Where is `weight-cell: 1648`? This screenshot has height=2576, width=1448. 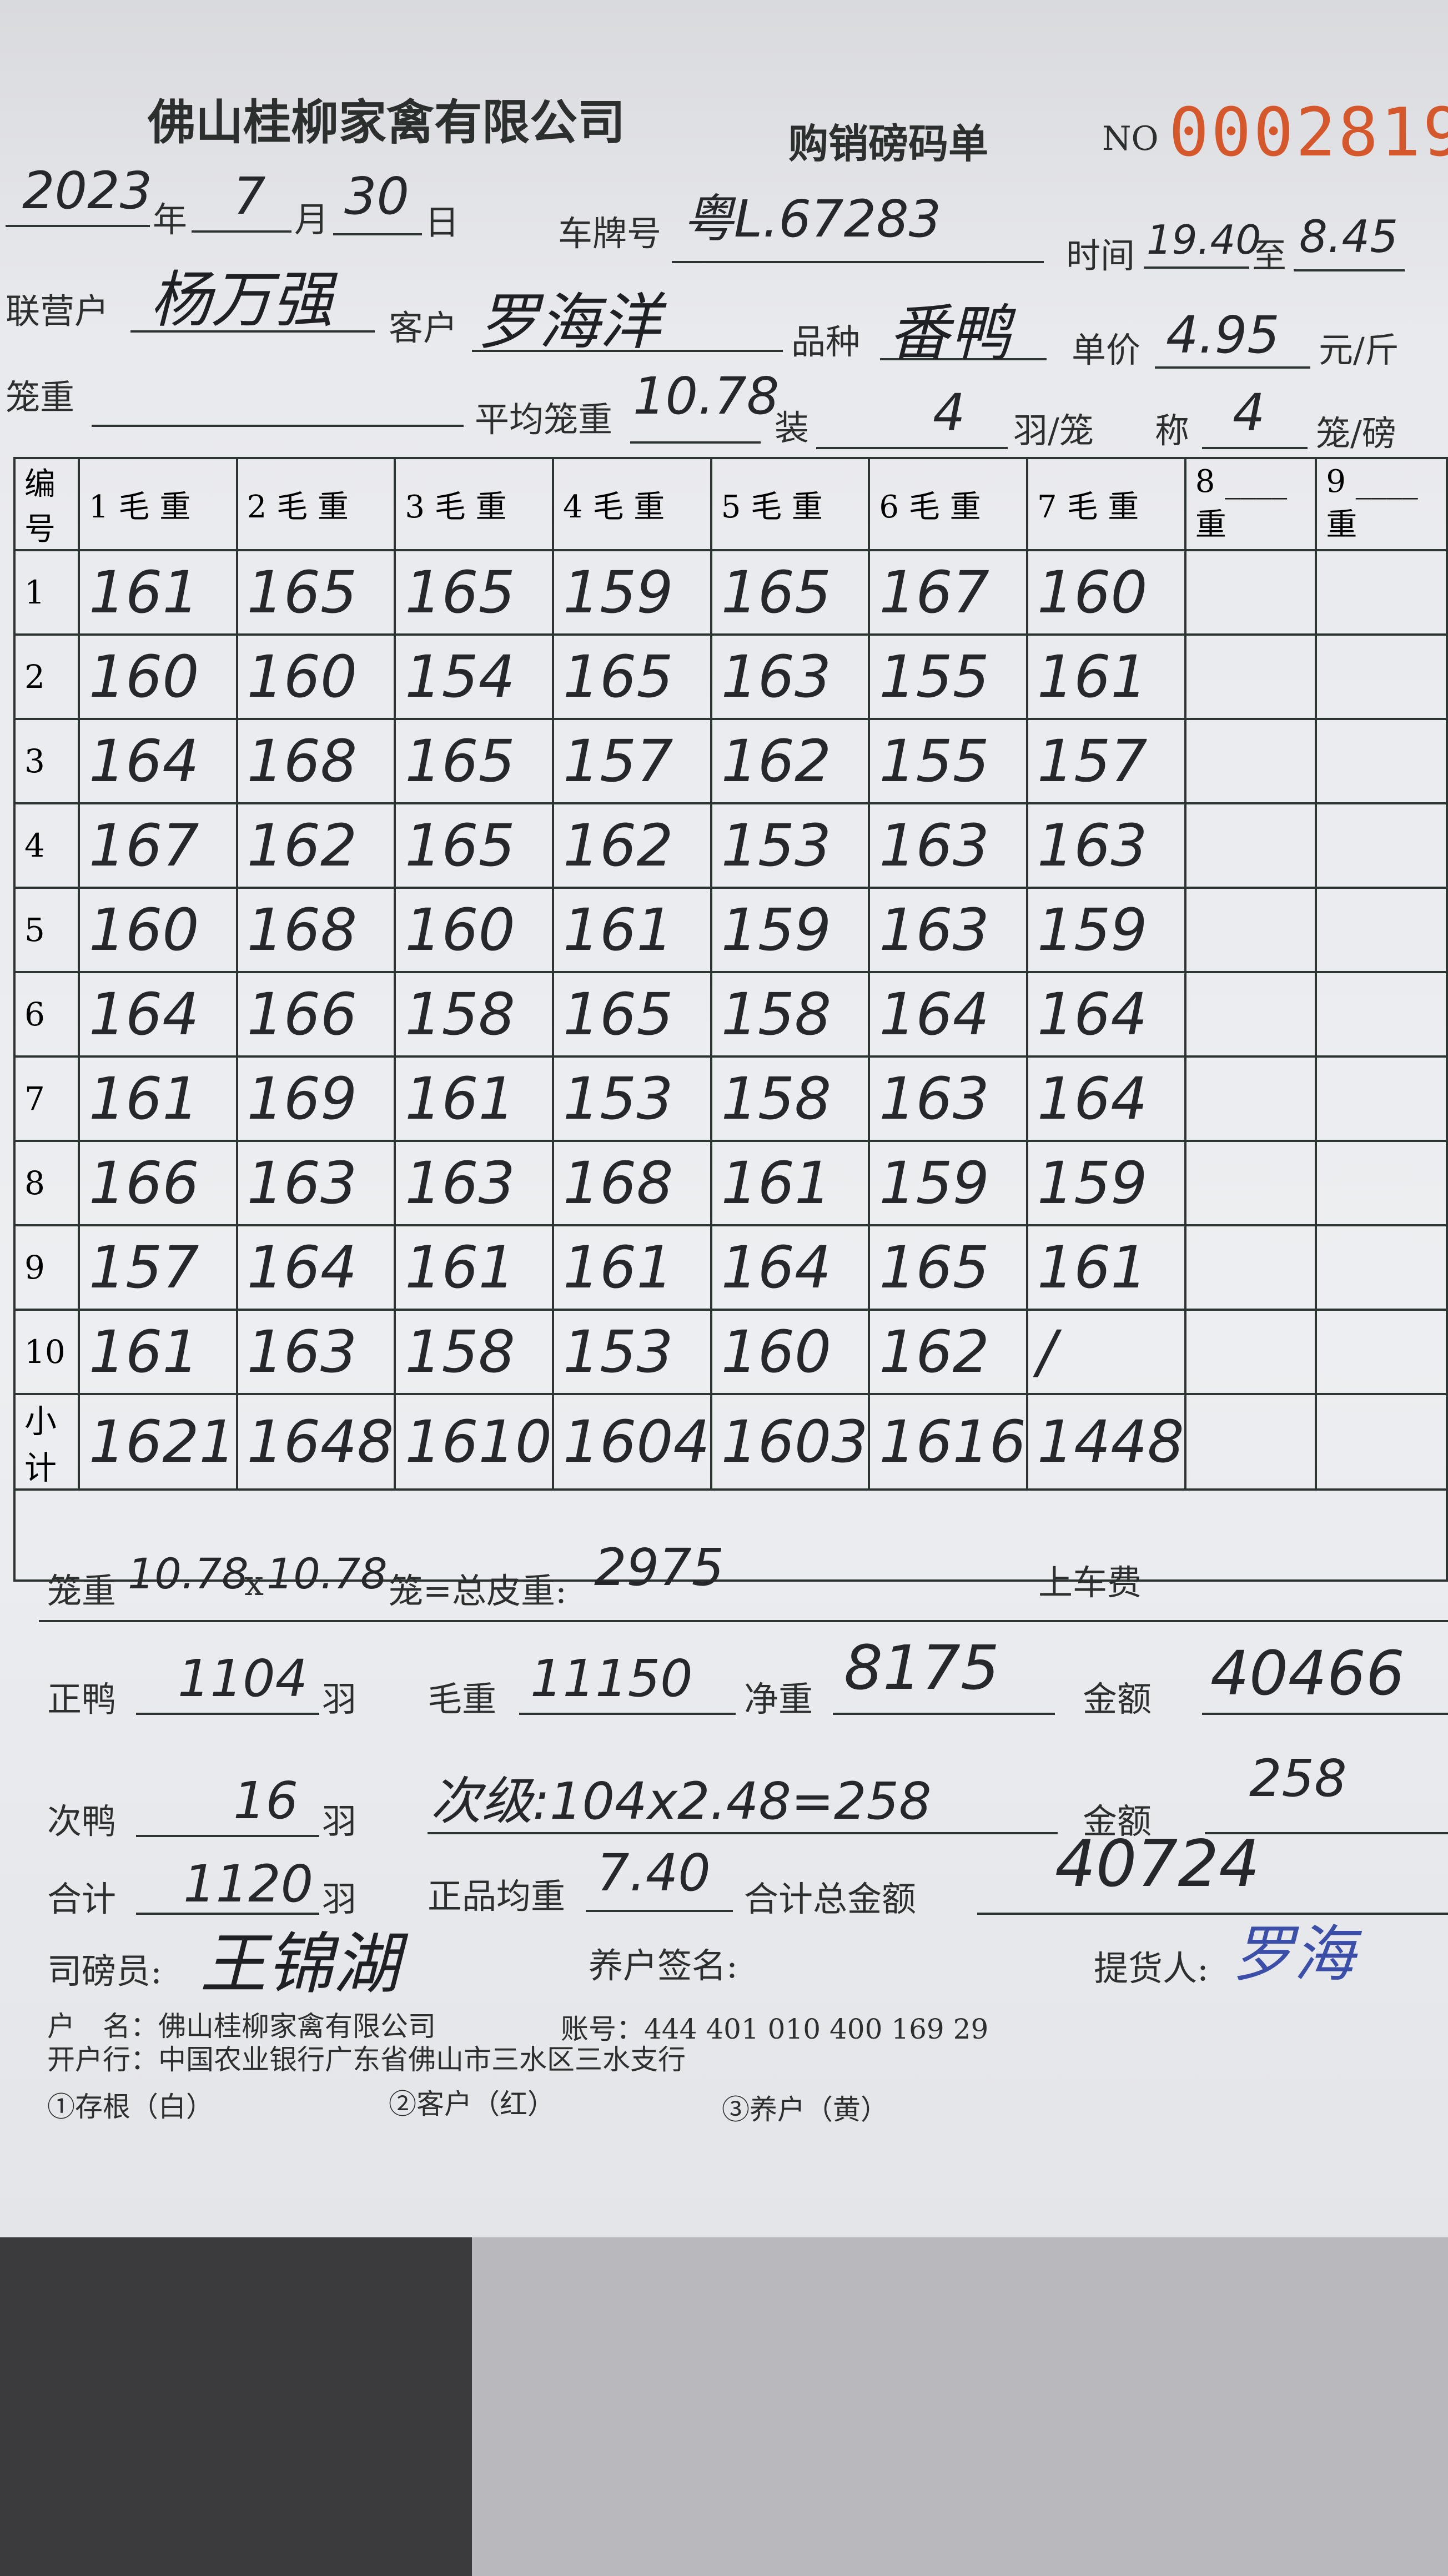 weight-cell: 1648 is located at coordinates (316, 1442).